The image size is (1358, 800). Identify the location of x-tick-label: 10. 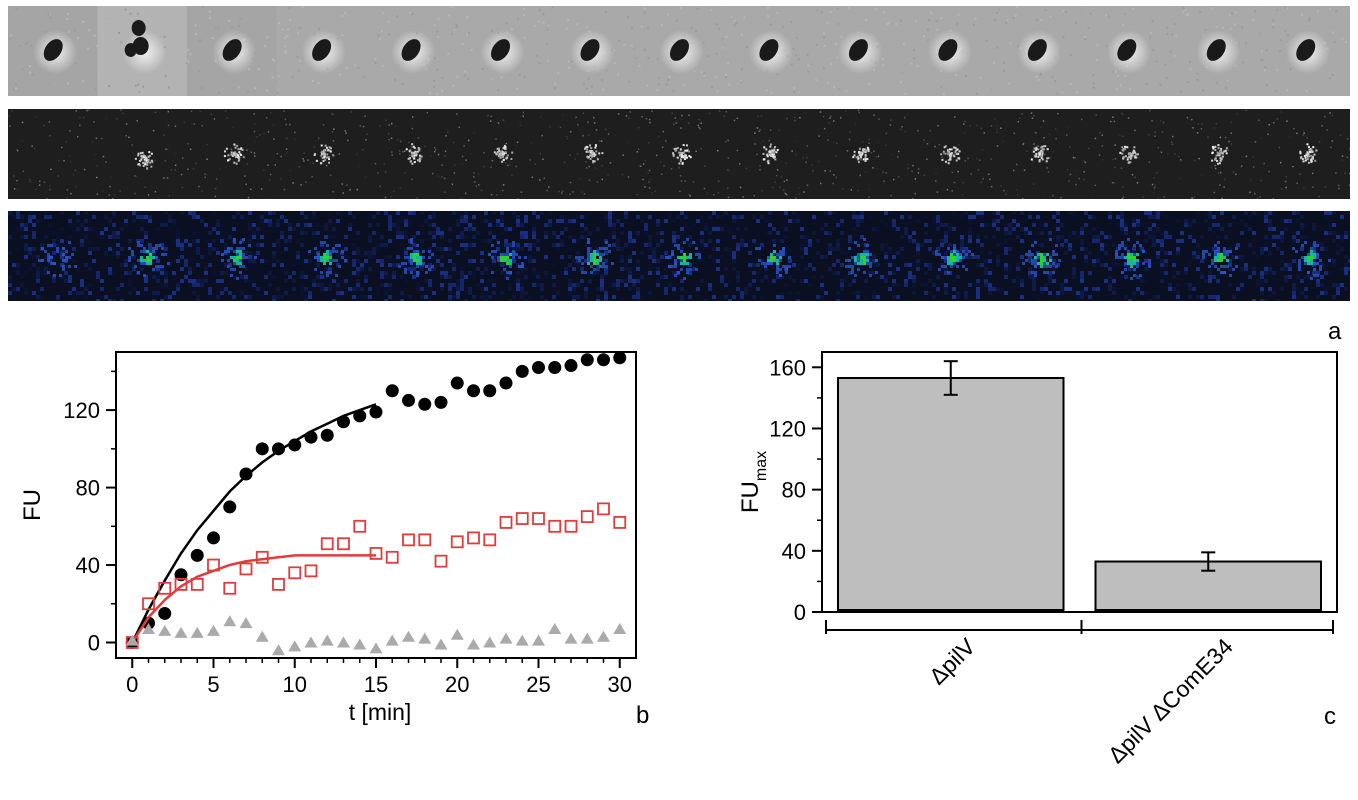
(295, 684).